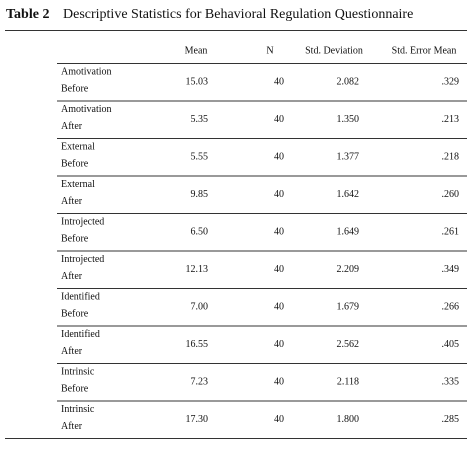 Image resolution: width=475 pixels, height=453 pixels. I want to click on cell: 15.03, so click(197, 81).